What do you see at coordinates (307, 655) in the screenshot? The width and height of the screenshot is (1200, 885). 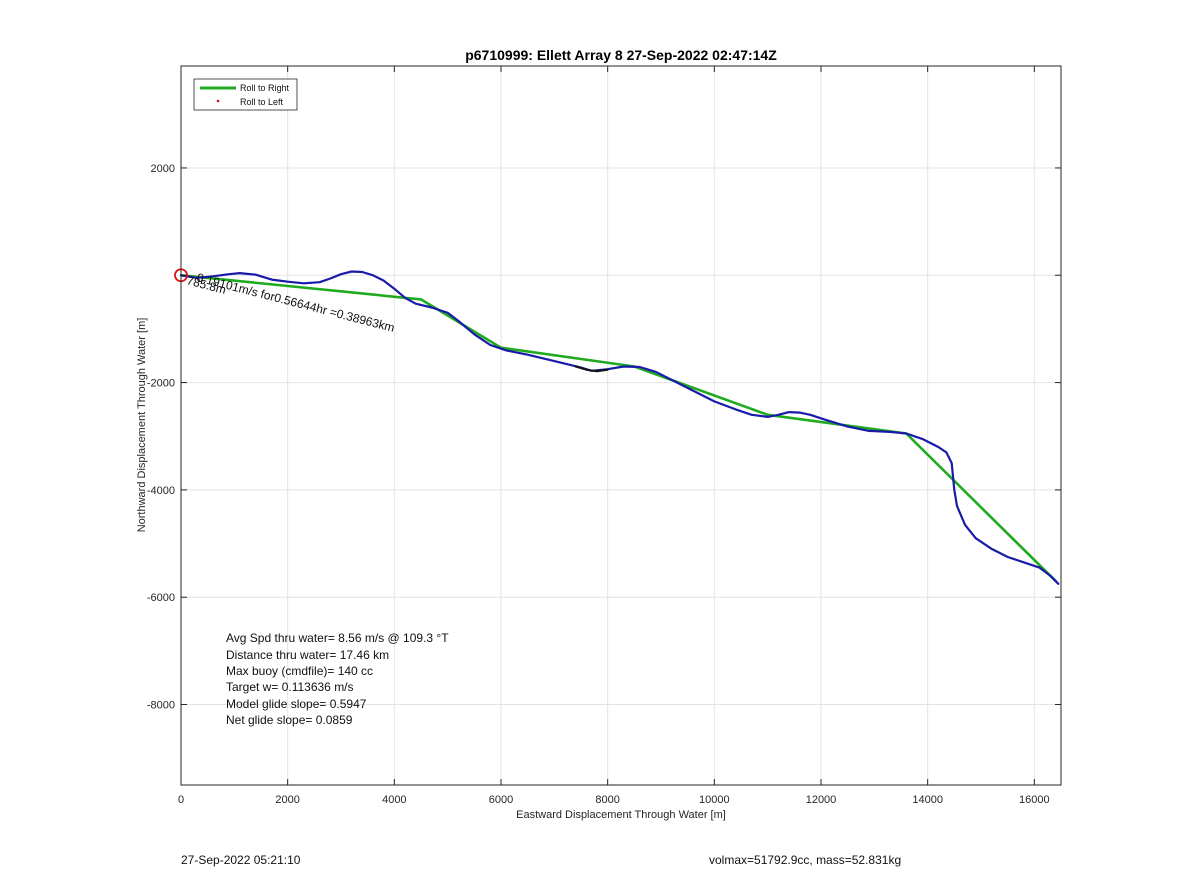 I see `stat-distance: Distance thru water= 17.46 km` at bounding box center [307, 655].